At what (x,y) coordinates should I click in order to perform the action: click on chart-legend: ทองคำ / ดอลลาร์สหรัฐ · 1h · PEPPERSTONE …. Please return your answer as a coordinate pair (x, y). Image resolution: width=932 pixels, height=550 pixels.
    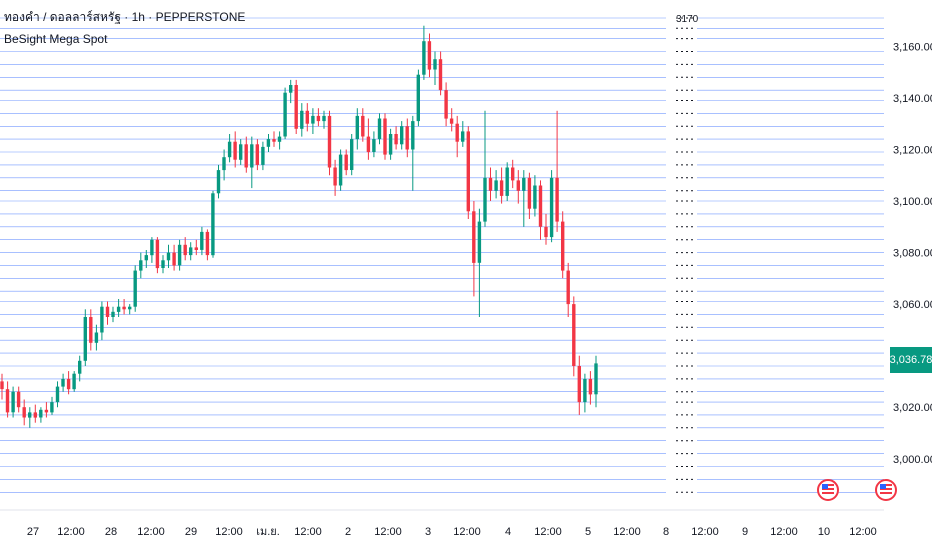
    Looking at the image, I should click on (124, 28).